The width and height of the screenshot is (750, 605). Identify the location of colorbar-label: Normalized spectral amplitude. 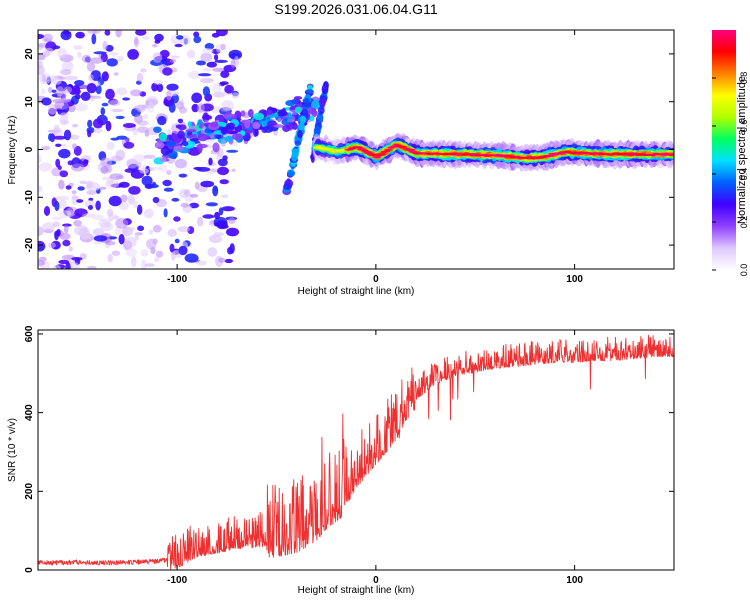
(742, 150).